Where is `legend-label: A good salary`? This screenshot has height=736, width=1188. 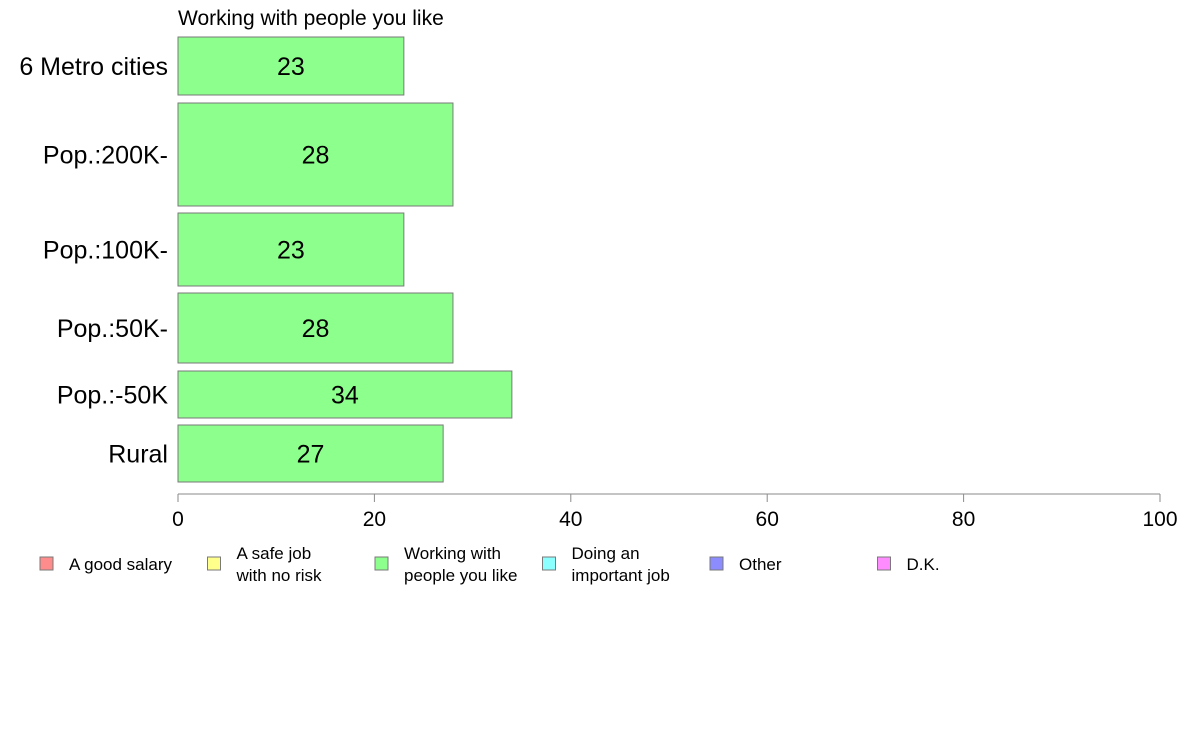 legend-label: A good salary is located at coordinates (121, 564).